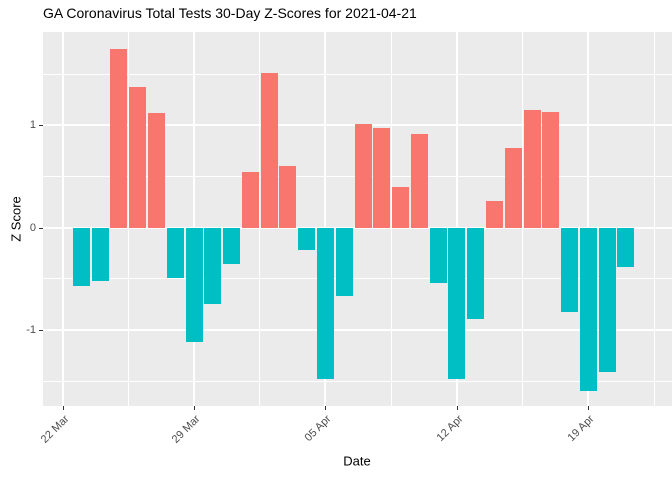  I want to click on x-tick-label: 05 Apr, so click(318, 428).